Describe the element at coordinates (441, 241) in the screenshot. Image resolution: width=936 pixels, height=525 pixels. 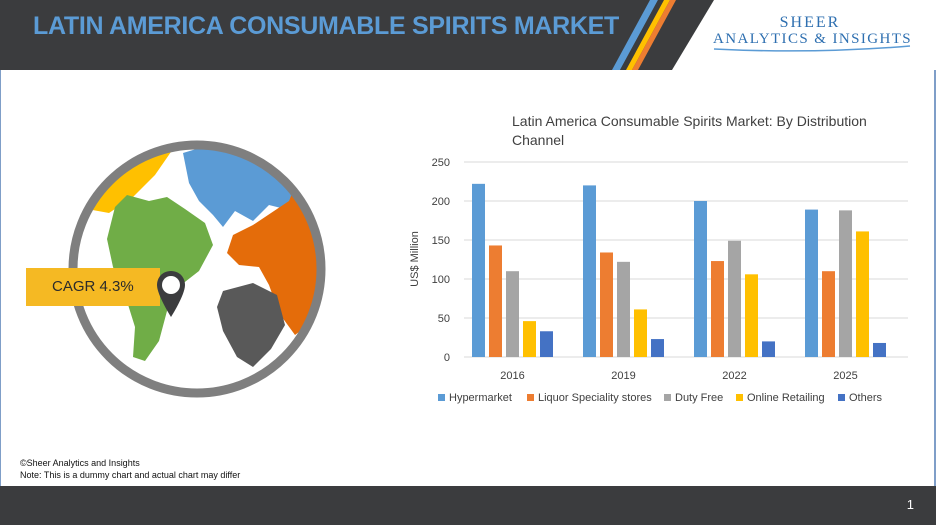
I see `y-tick-label: 150` at that location.